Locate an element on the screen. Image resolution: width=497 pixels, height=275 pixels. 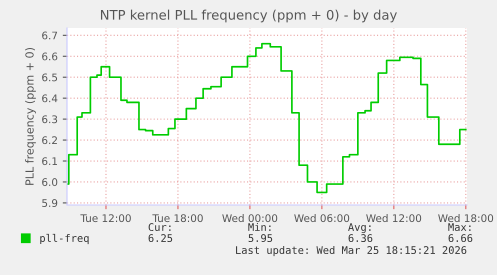
y-tick-label: 6.6 is located at coordinates (50, 56).